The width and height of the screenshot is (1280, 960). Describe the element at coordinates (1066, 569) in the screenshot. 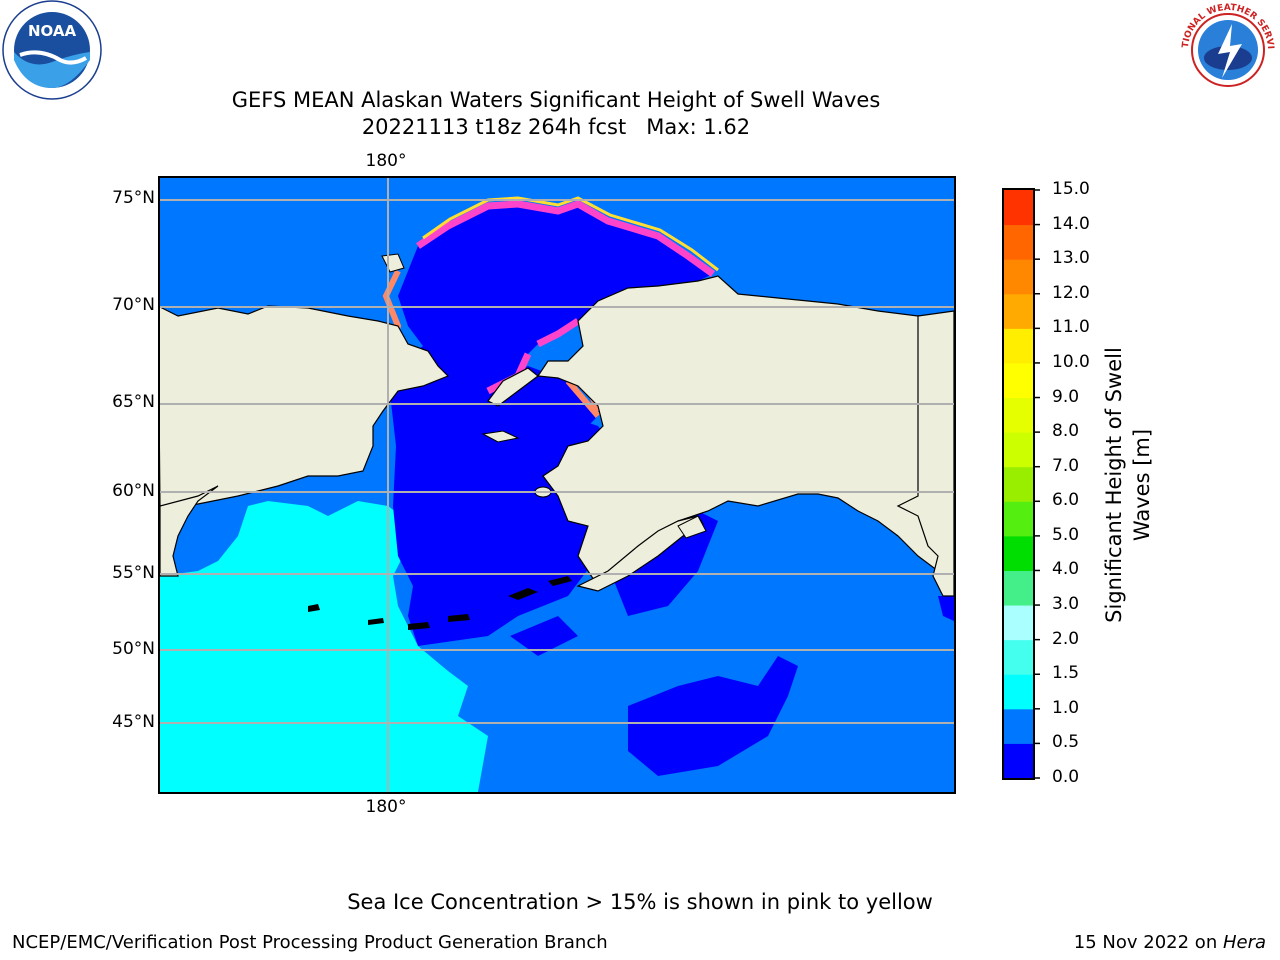

I see `colorbar-tick-label: 4.0` at that location.